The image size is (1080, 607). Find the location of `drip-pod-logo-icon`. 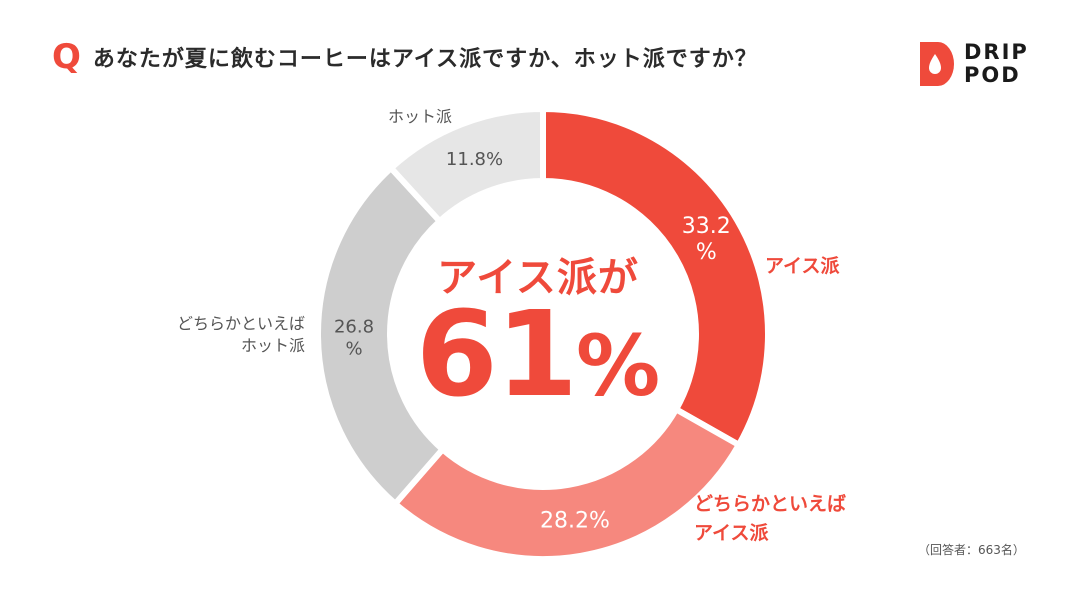

drip-pod-logo-icon is located at coordinates (937, 64).